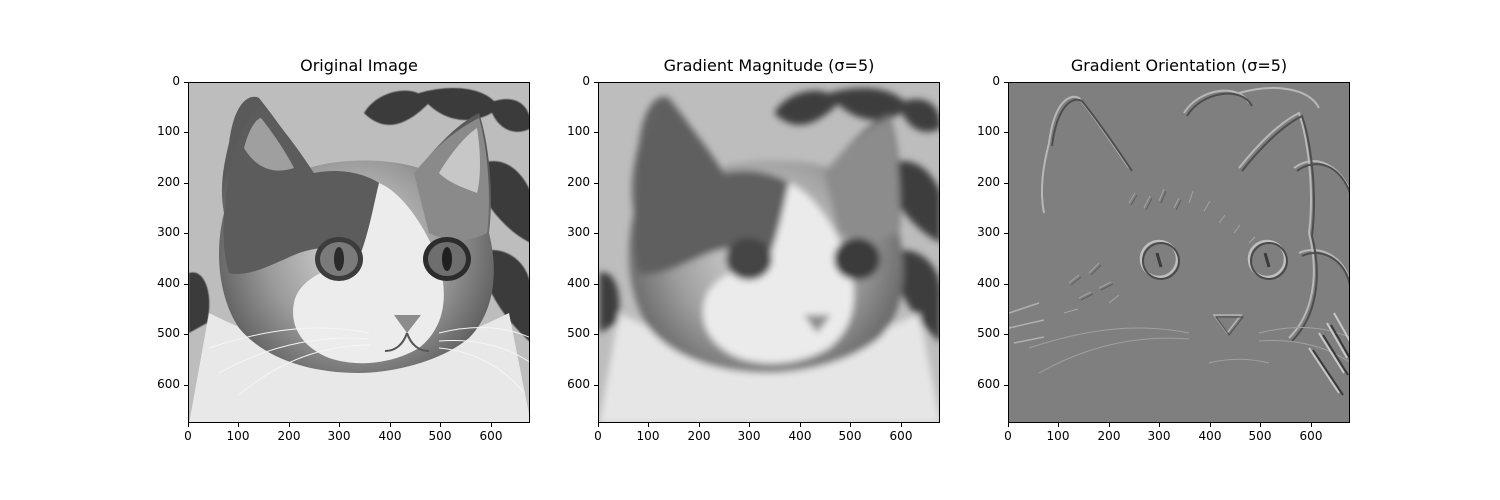  Describe the element at coordinates (769, 65) in the screenshot. I see `panel-title: Gradient Magnitude (σ=5)` at that location.